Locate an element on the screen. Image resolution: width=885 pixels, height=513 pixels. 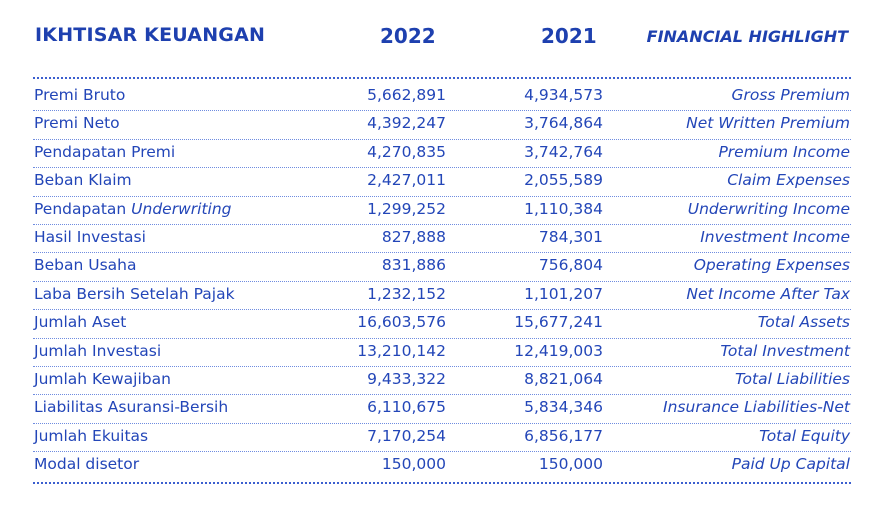
value-2022: 5,662,891 is located at coordinates (406, 95).